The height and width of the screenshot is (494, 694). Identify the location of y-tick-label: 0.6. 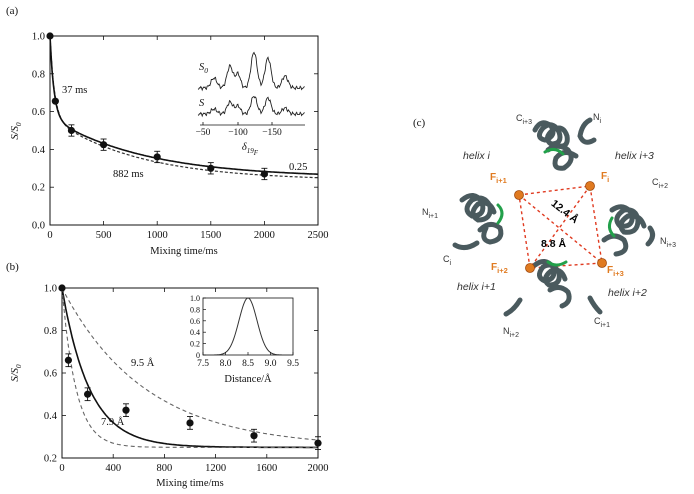
(50, 374).